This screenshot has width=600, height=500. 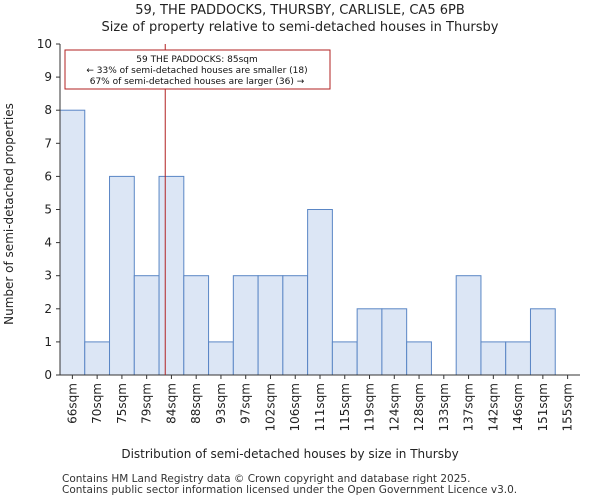 I want to click on bar-84sqm, so click(x=171, y=275).